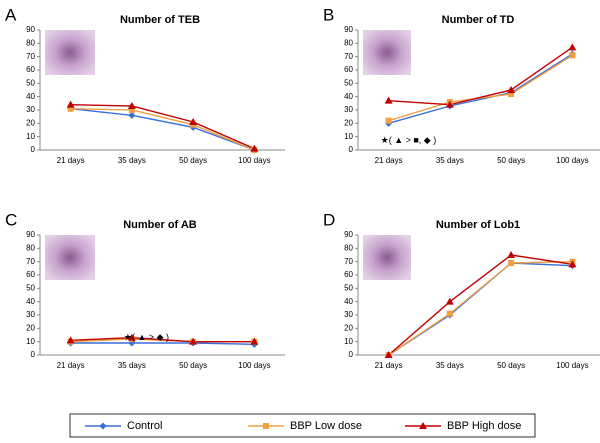  What do you see at coordinates (146, 337) in the screenshot?
I see `annotation: ★( ▲ > ◆ )` at bounding box center [146, 337].